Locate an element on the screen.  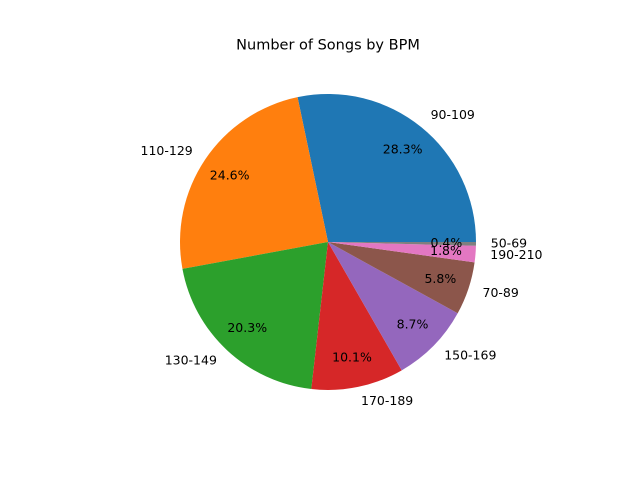
slice-percent-110-129: 24.6% is located at coordinates (230, 175).